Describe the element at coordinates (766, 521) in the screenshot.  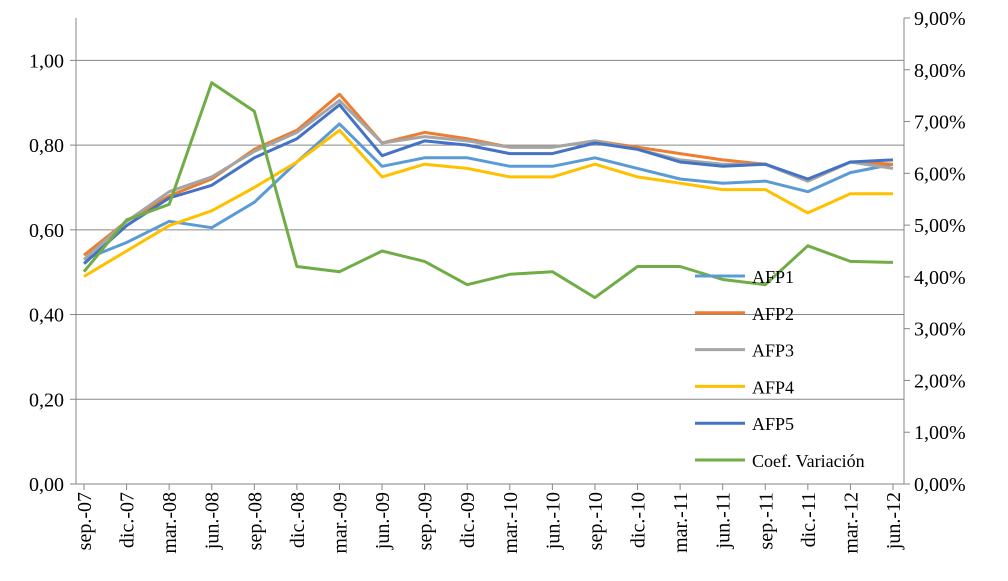
I see `x-tick-label: sep.-11` at that location.